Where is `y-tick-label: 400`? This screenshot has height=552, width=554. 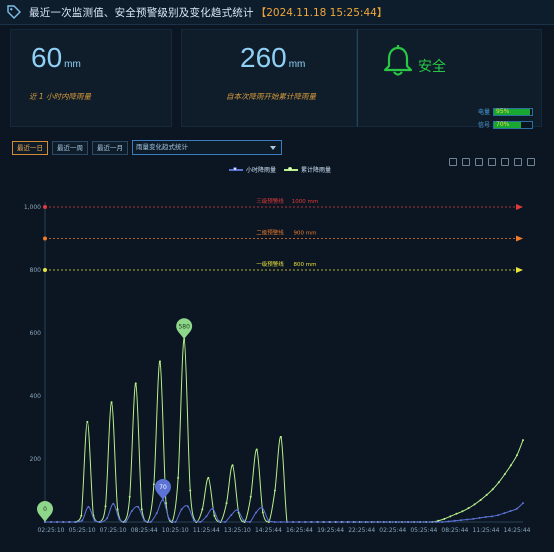
y-tick-label: 400 is located at coordinates (36, 396).